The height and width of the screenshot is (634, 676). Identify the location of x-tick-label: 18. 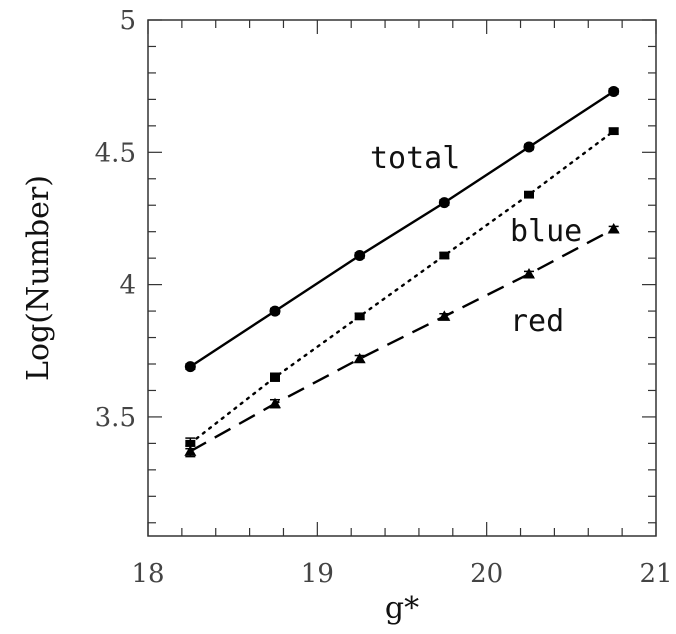
(147, 574).